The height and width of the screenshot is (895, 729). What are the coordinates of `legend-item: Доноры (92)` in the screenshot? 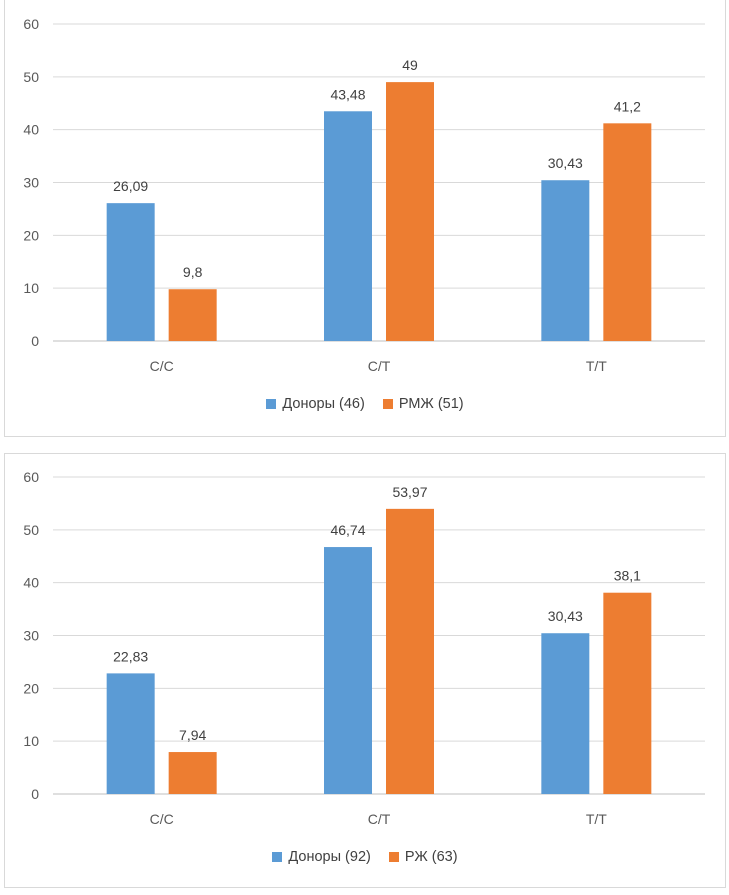 It's located at (321, 857).